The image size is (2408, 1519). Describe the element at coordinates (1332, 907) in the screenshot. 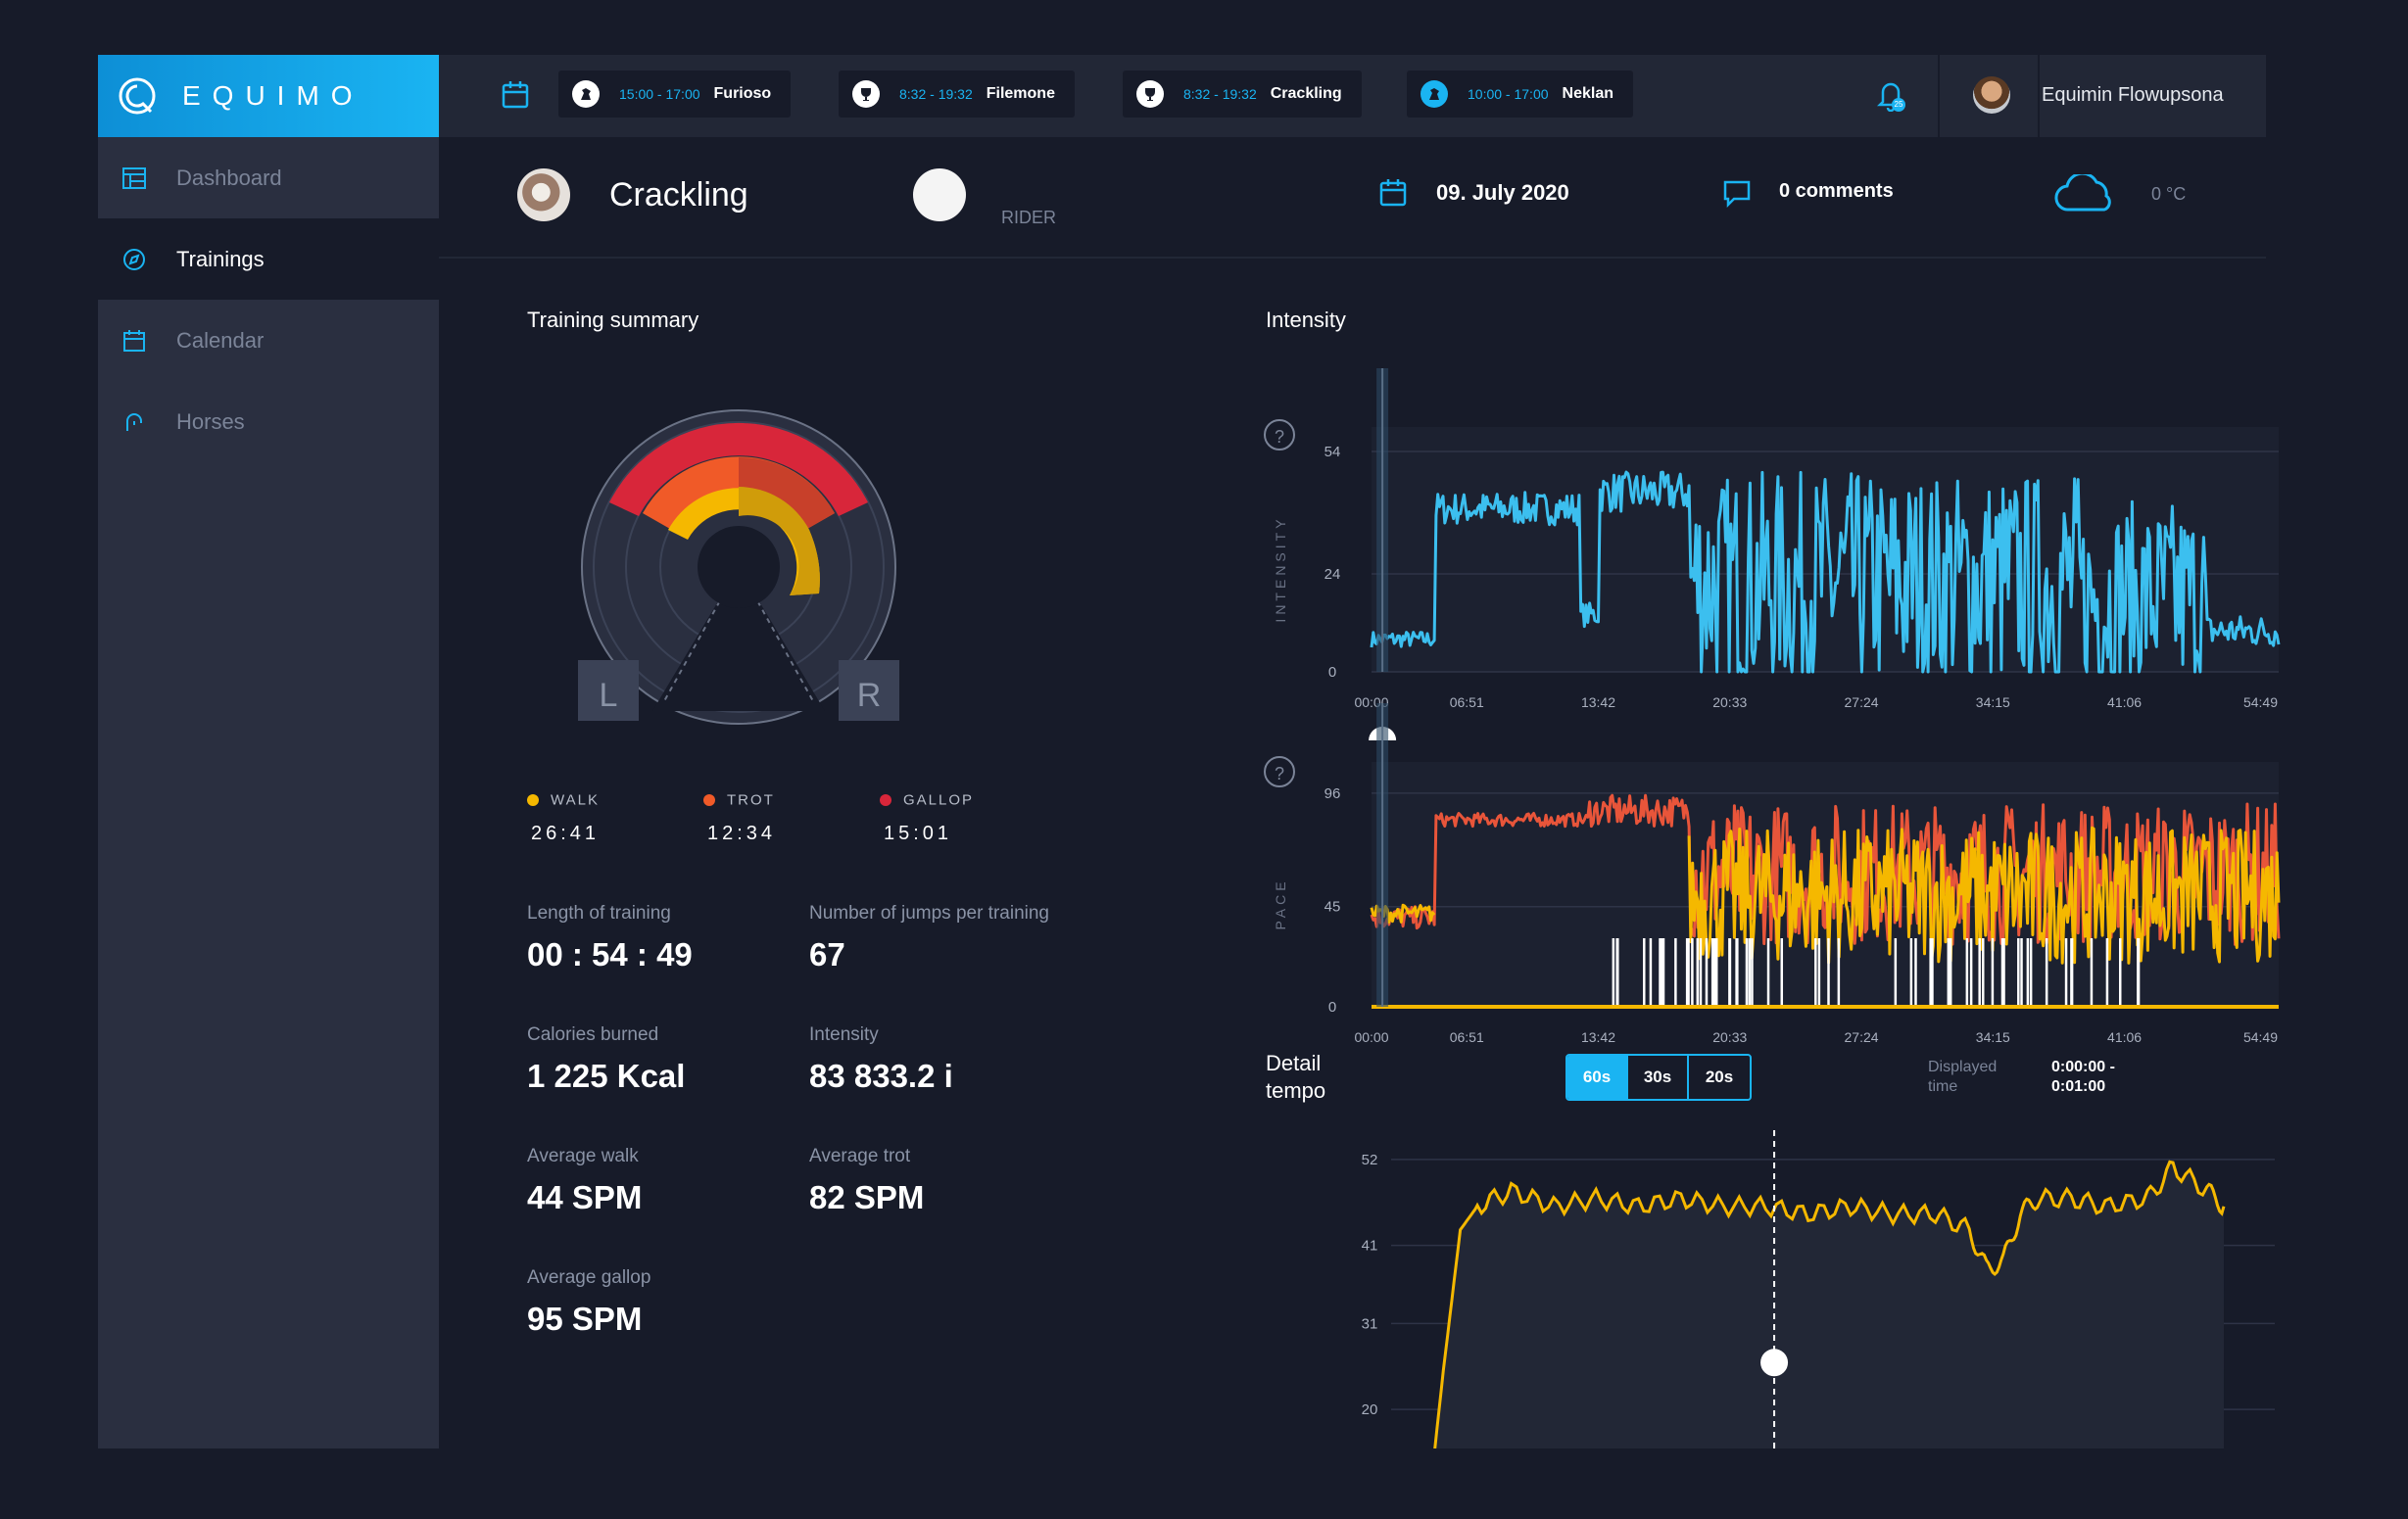

I see `y-tick-label: 45` at that location.